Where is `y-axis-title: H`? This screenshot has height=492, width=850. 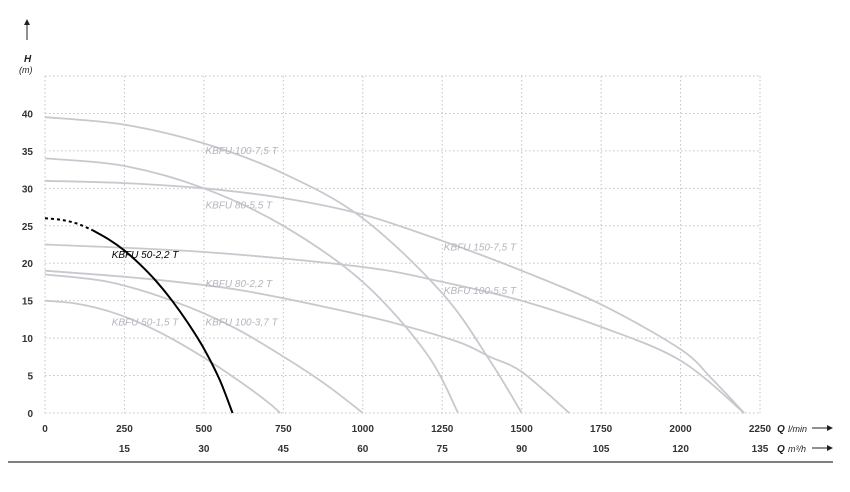
y-axis-title: H is located at coordinates (28, 59).